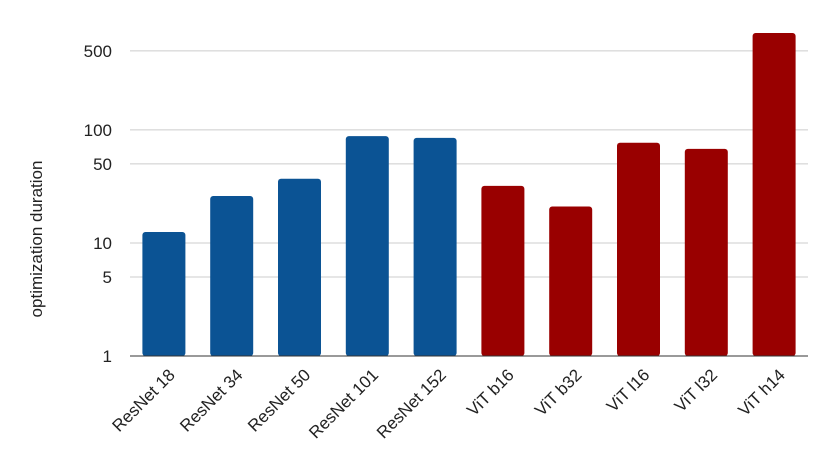  Describe the element at coordinates (696, 390) in the screenshot. I see `x-tick-label: ViT l32` at that location.